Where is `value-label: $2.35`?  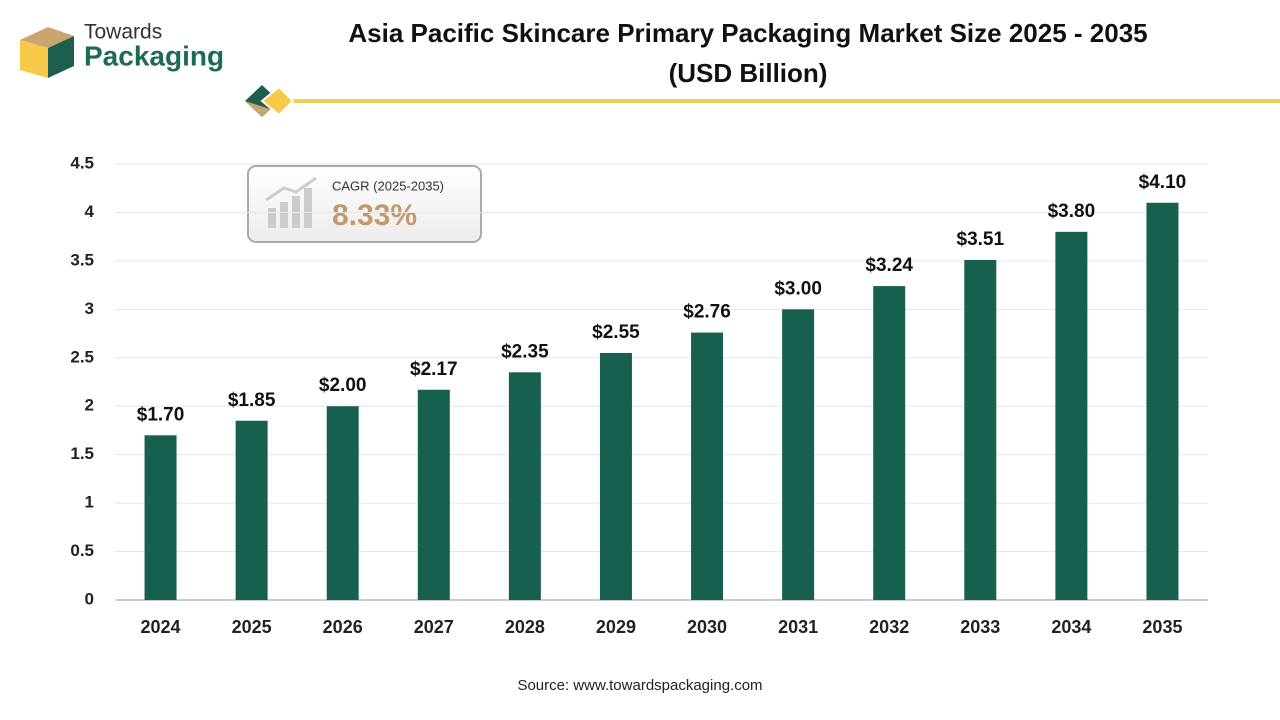 value-label: $2.35 is located at coordinates (525, 351).